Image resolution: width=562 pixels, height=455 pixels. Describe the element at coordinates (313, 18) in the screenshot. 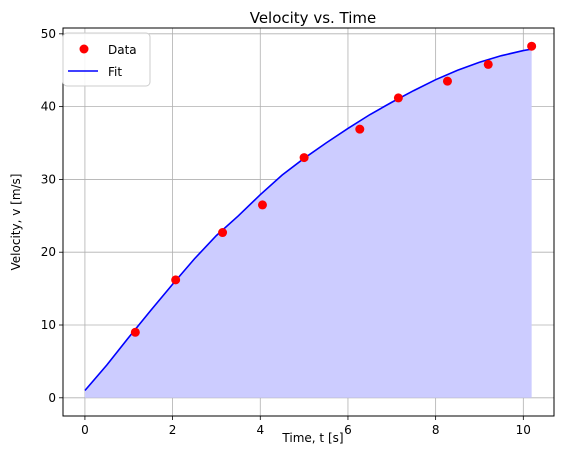

I see `chart-title: Velocity vs. Time` at that location.